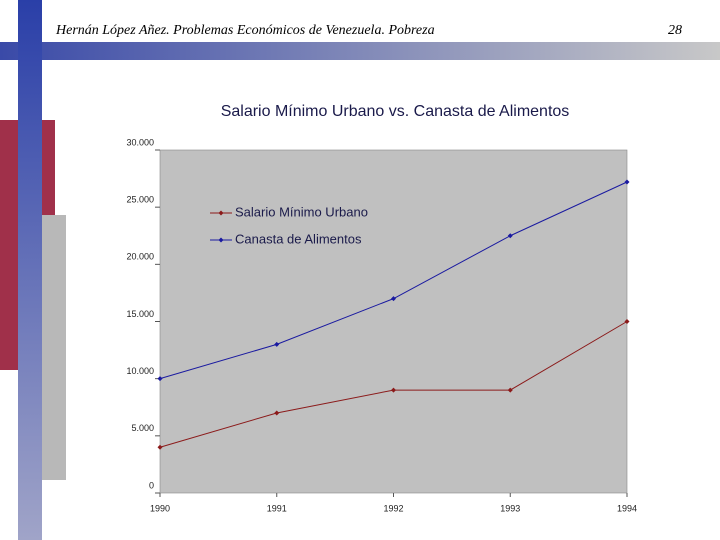 This screenshot has width=720, height=540. I want to click on x-tick-label: 1993, so click(510, 508).